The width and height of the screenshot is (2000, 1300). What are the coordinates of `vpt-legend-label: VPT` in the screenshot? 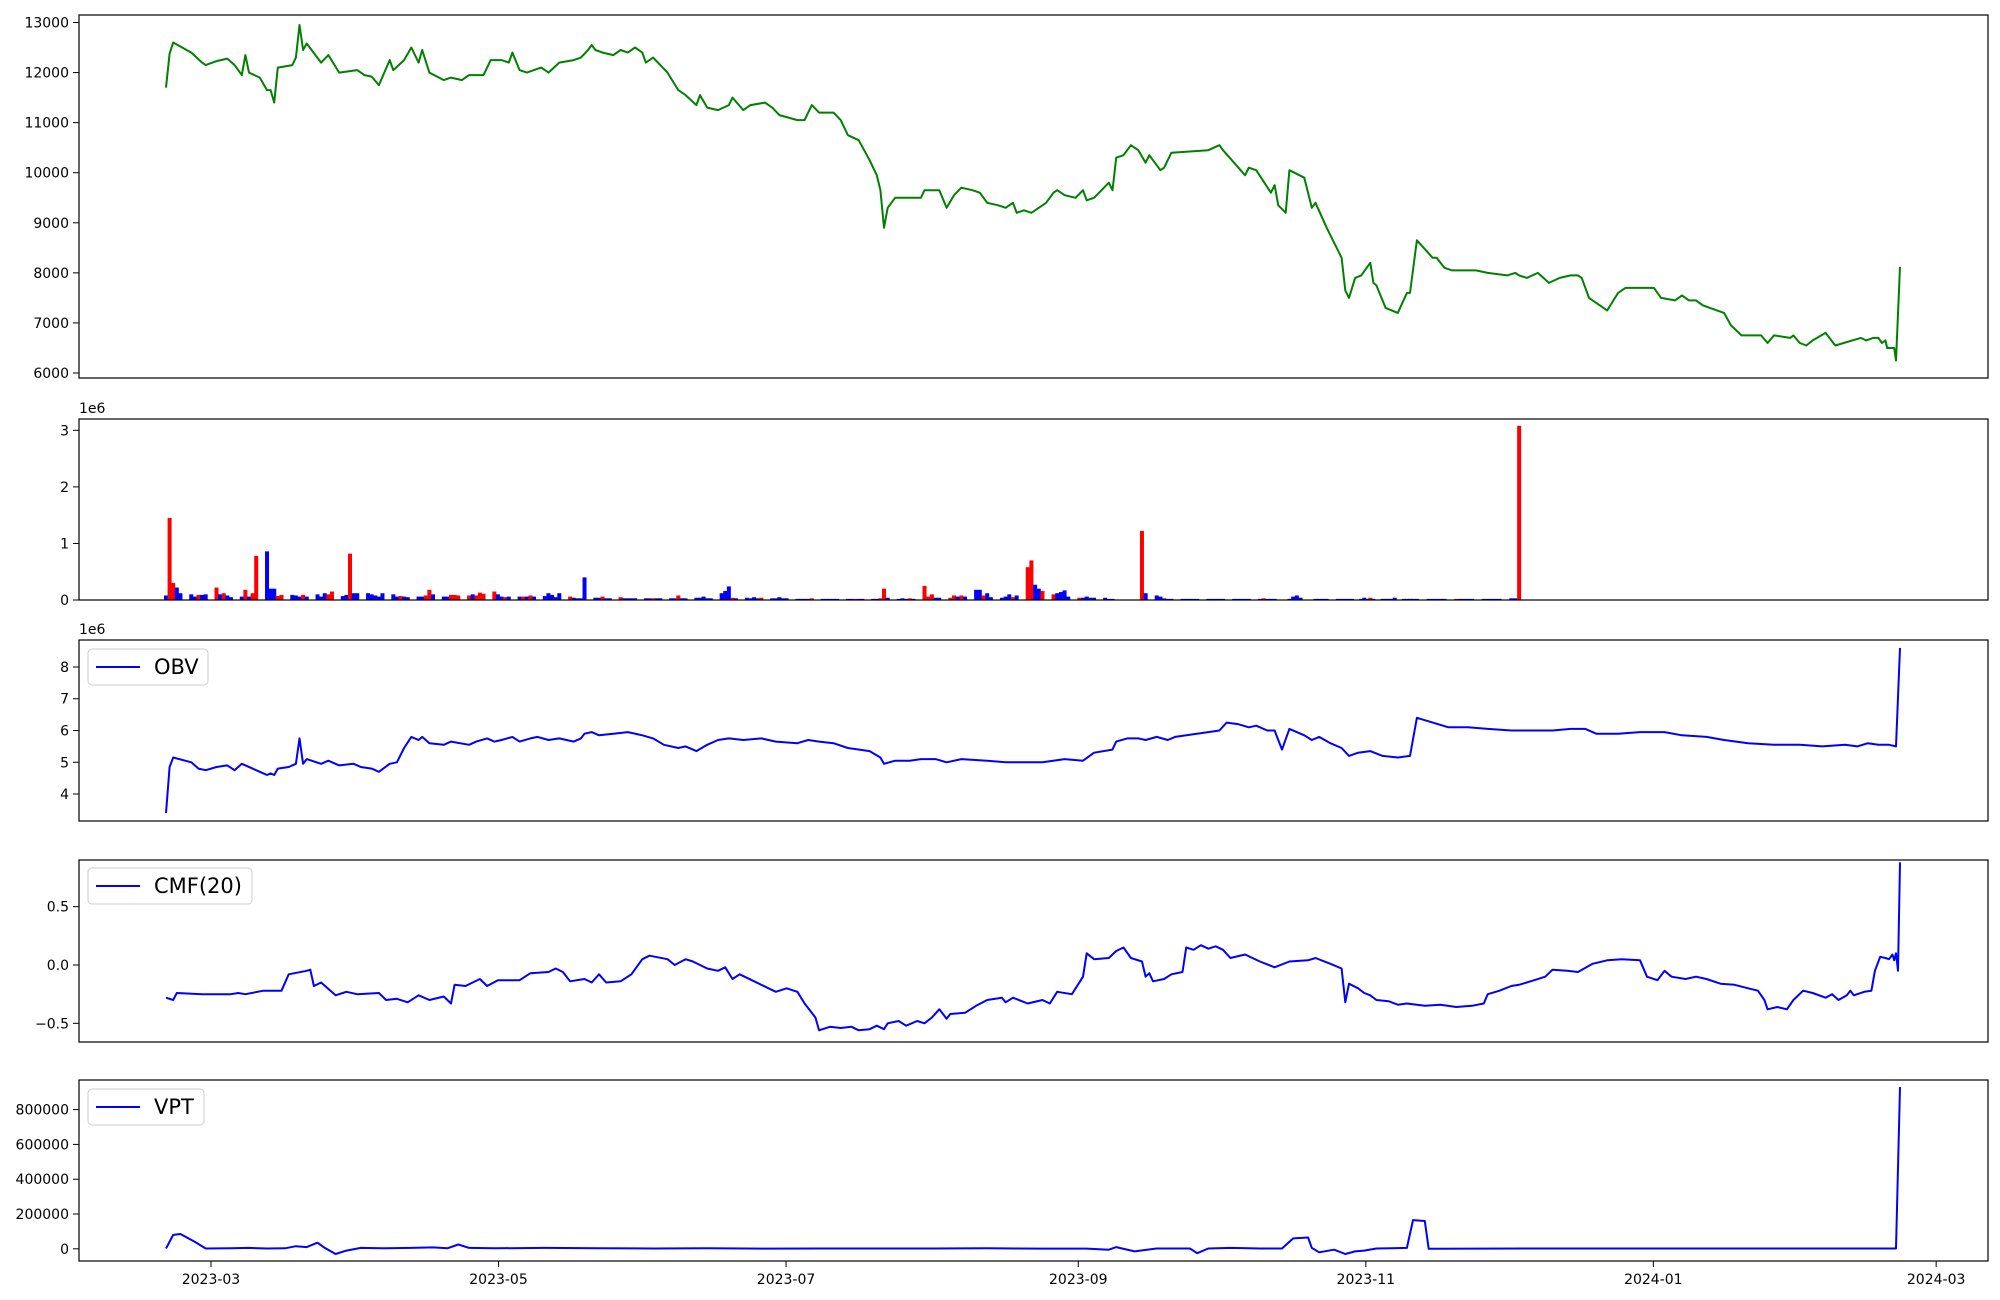 It's located at (174, 1107).